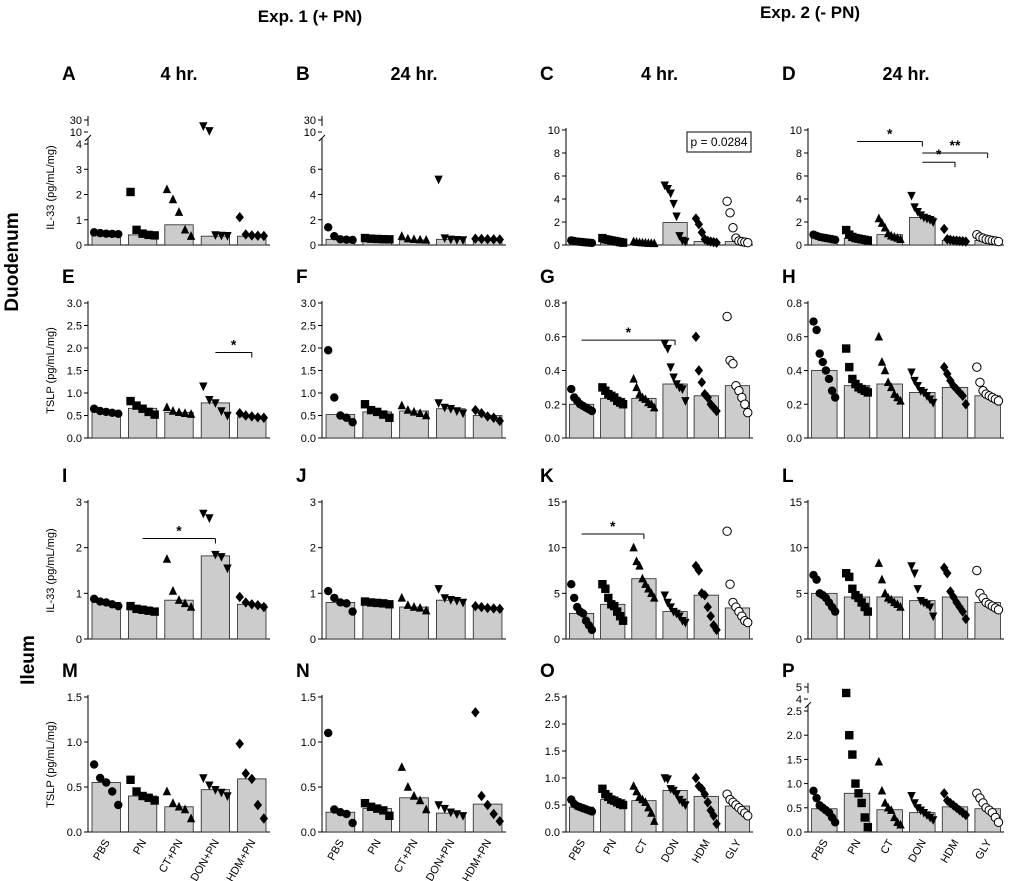 The image size is (1013, 881). I want to click on point-O-PBS, so click(592, 811).